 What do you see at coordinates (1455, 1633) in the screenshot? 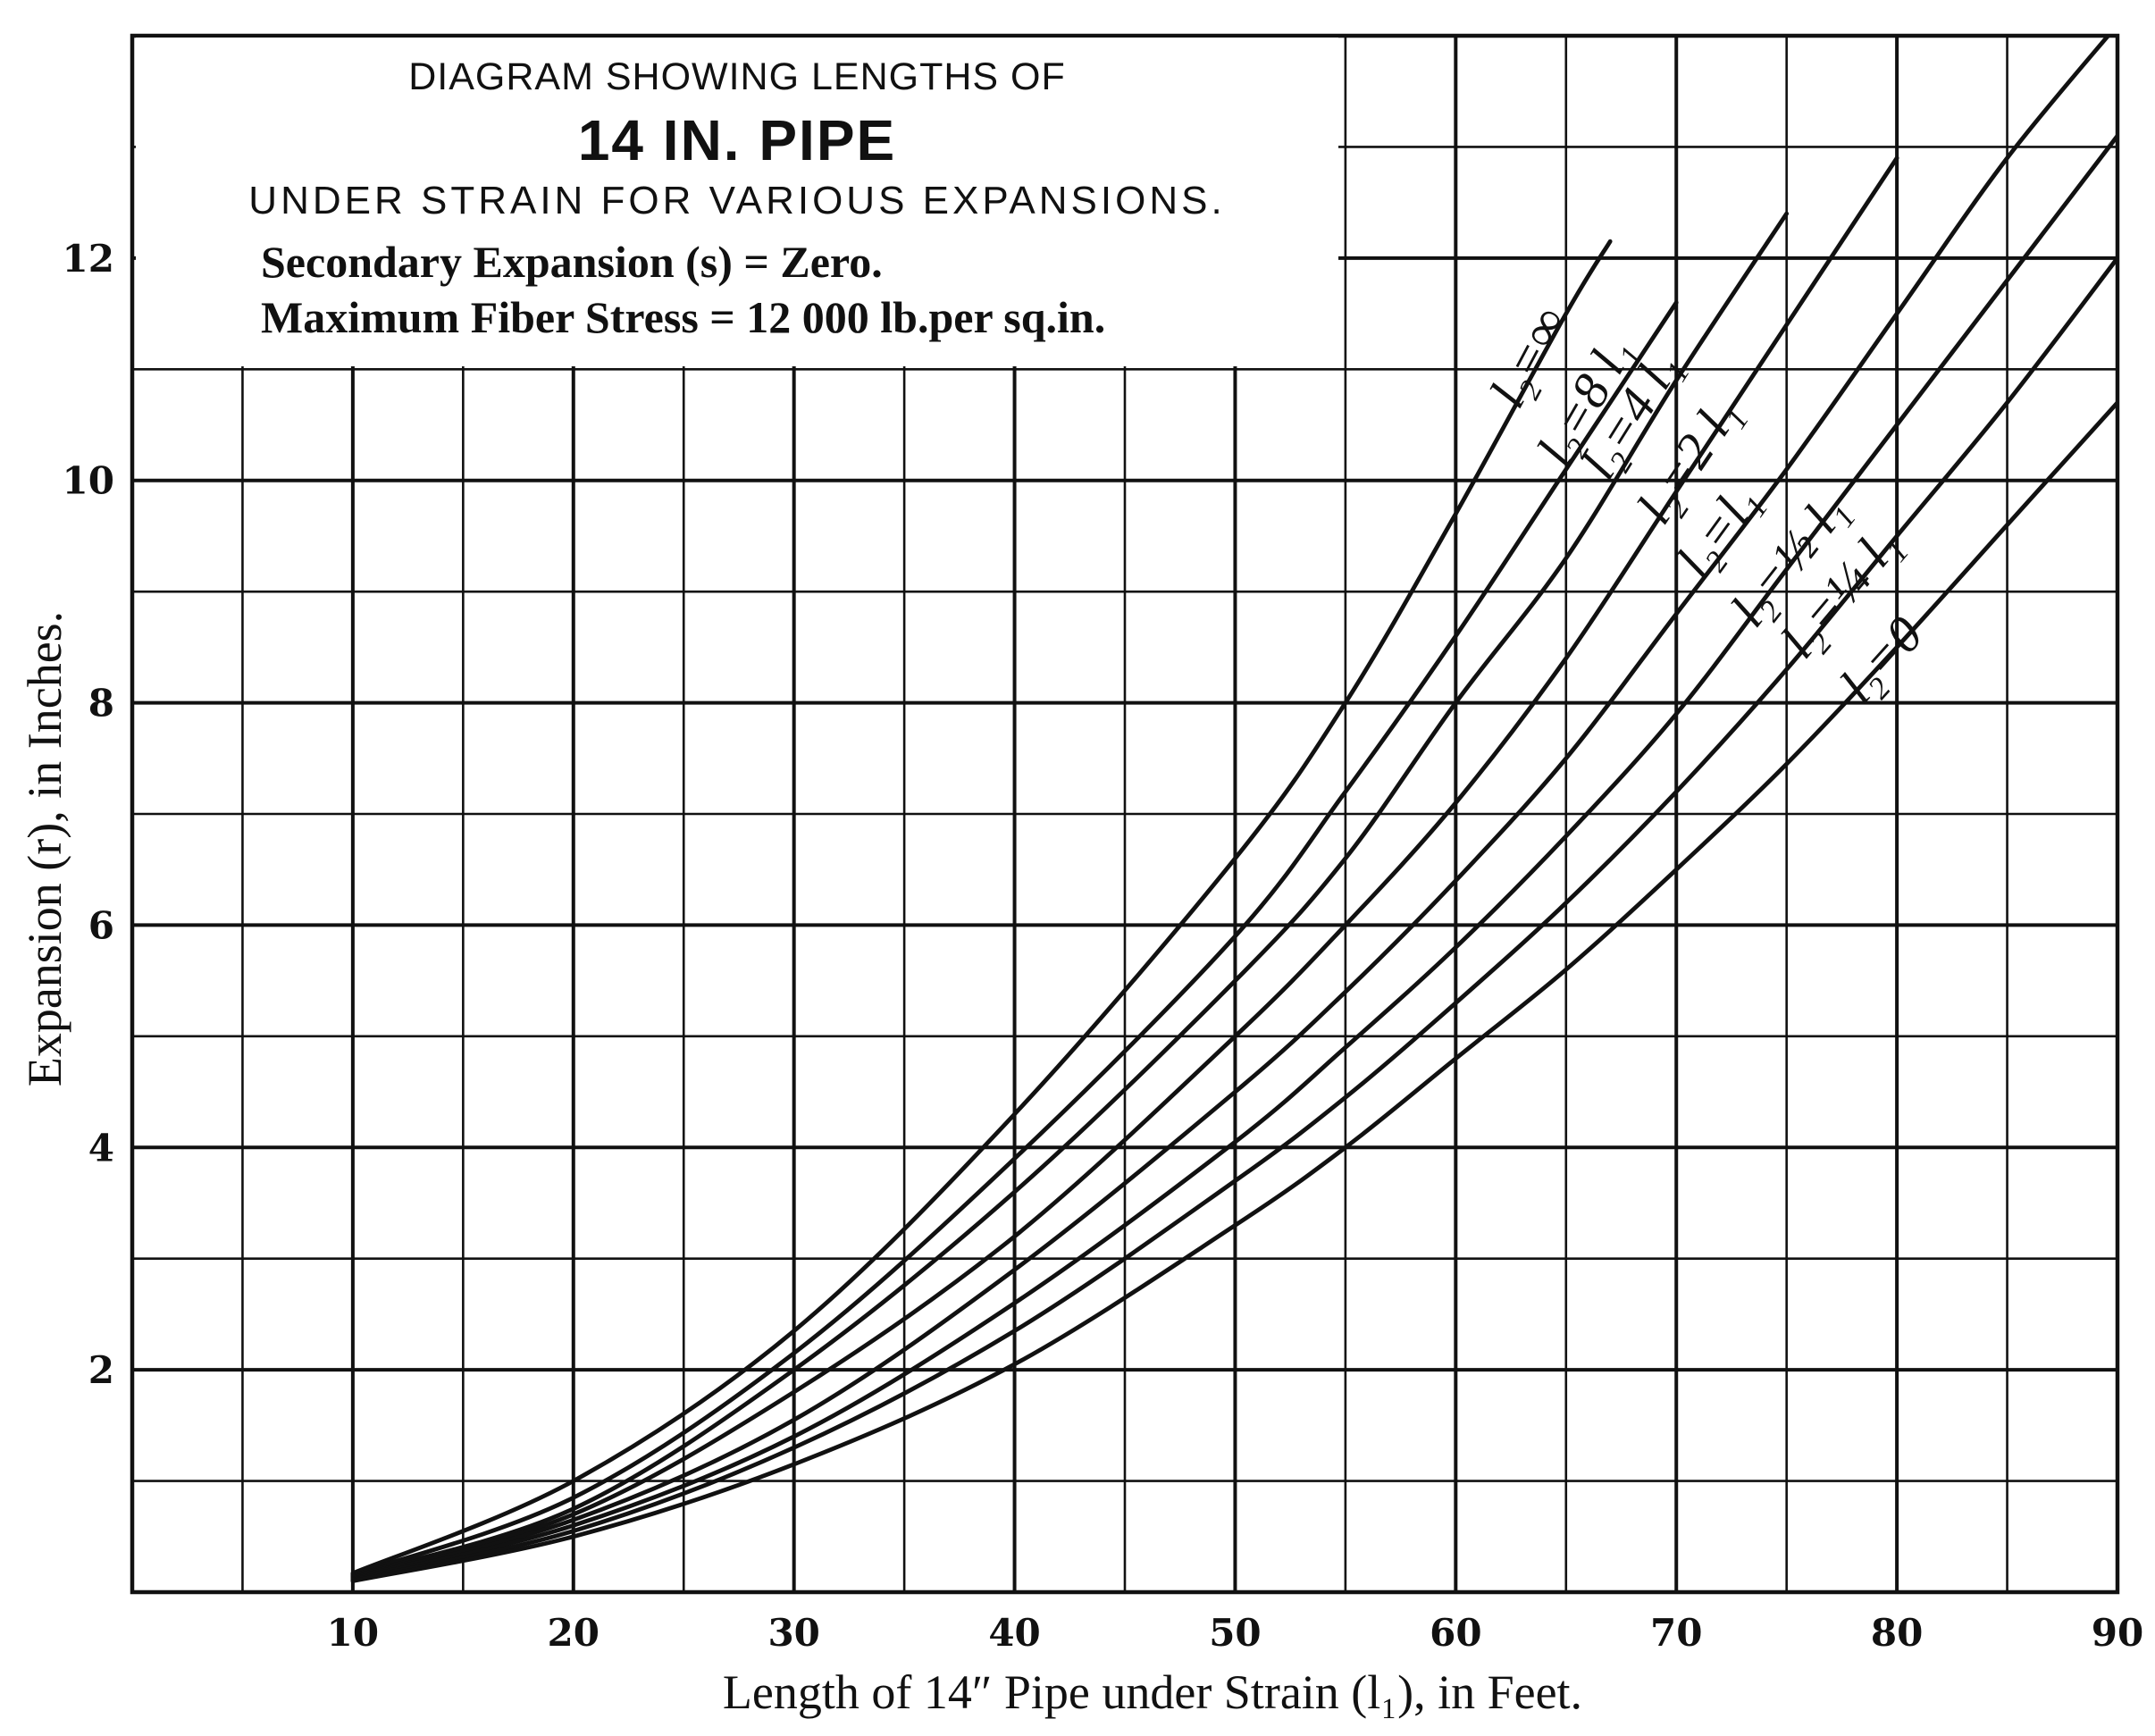
I see `x-tick-label-60: 60` at bounding box center [1455, 1633].